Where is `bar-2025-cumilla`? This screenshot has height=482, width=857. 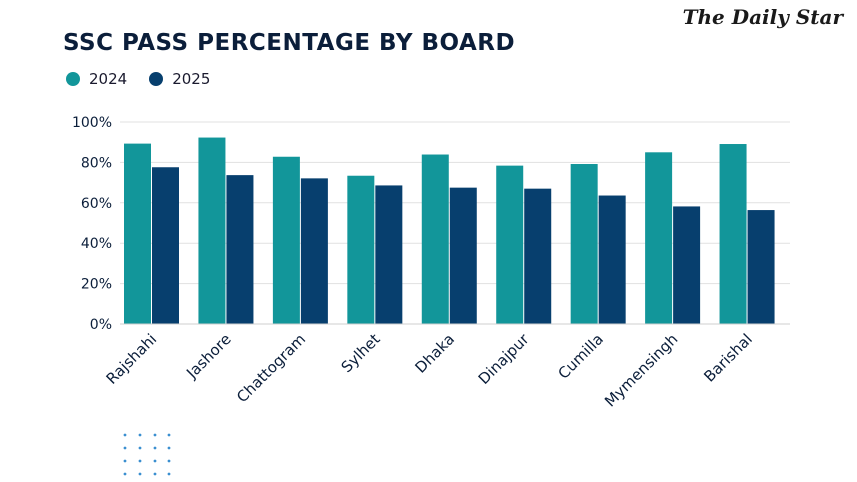 bar-2025-cumilla is located at coordinates (612, 259).